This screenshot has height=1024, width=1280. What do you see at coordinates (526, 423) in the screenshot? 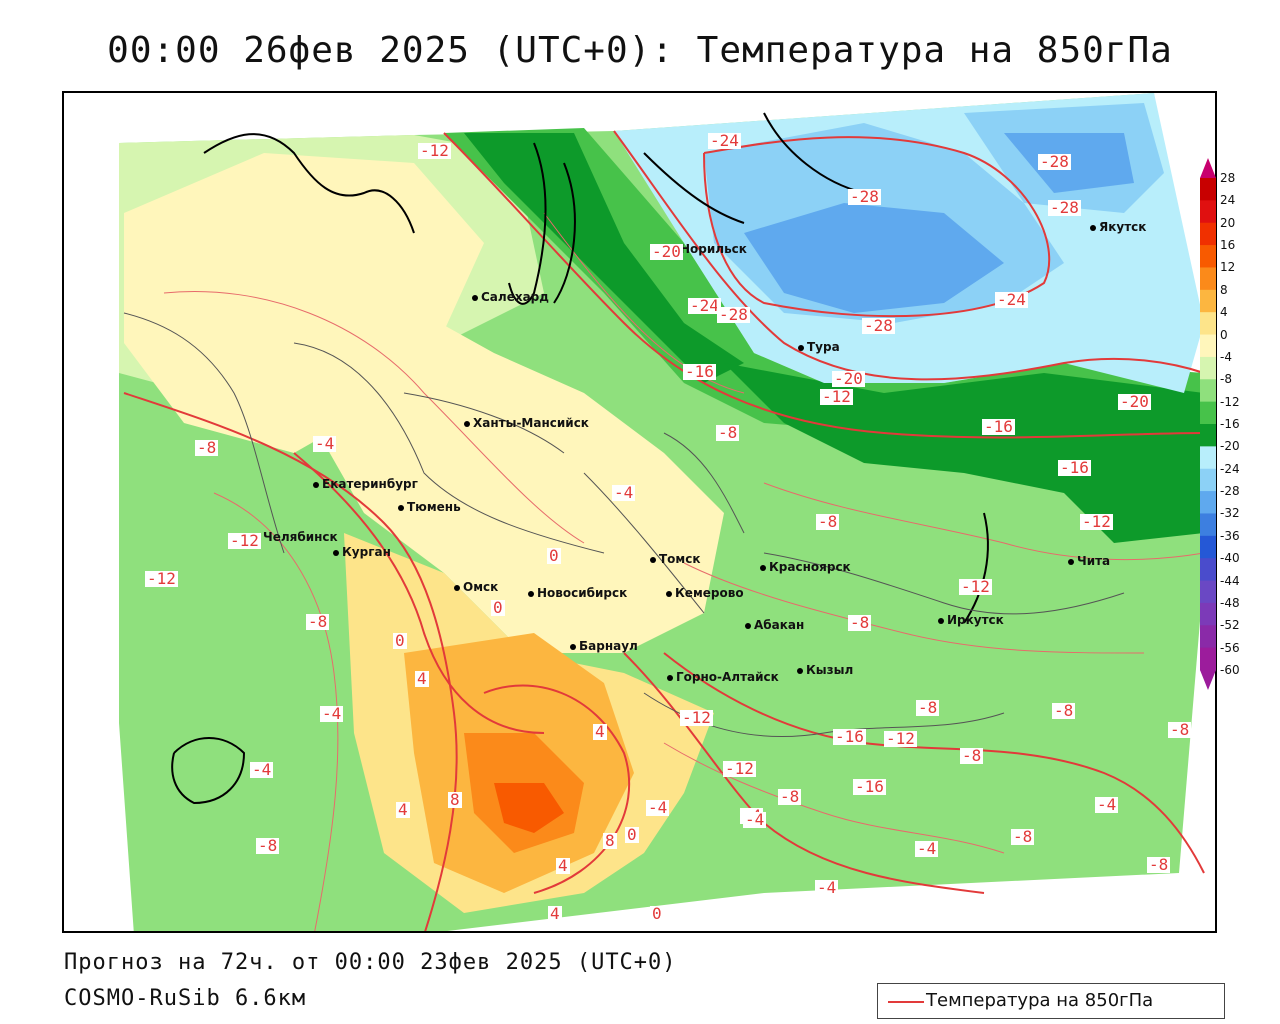
I see `city-khanty-mansiysk: Ханты-Мансийск` at bounding box center [526, 423].